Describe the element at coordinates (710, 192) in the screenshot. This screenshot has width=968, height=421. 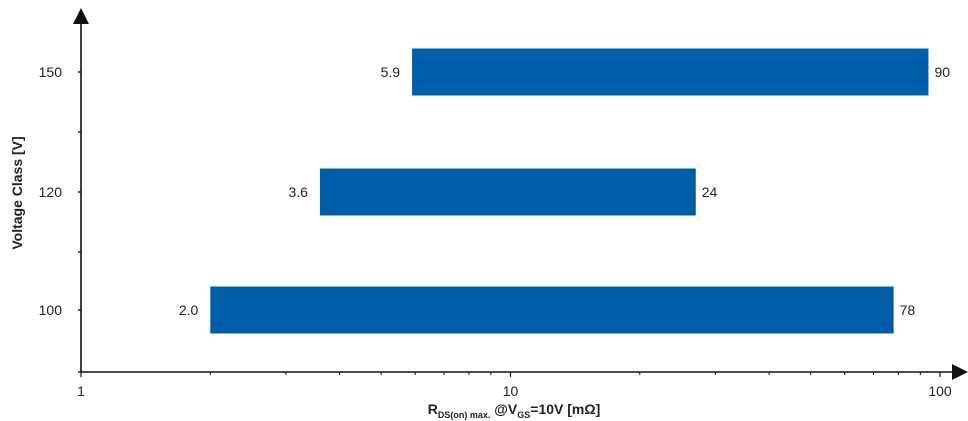
I see `bar-end-label: 24` at that location.